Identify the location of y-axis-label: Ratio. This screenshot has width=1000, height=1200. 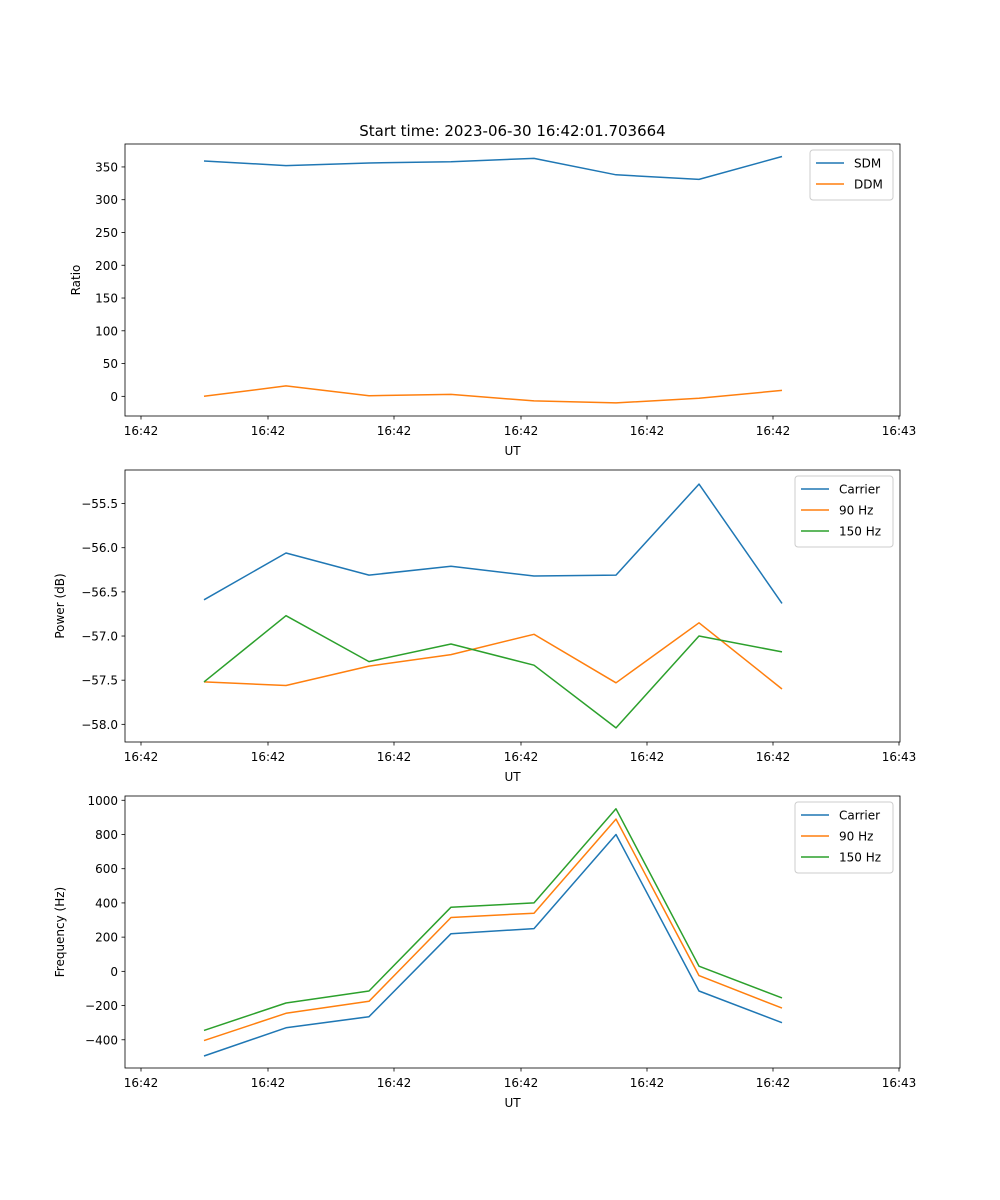
(76, 280).